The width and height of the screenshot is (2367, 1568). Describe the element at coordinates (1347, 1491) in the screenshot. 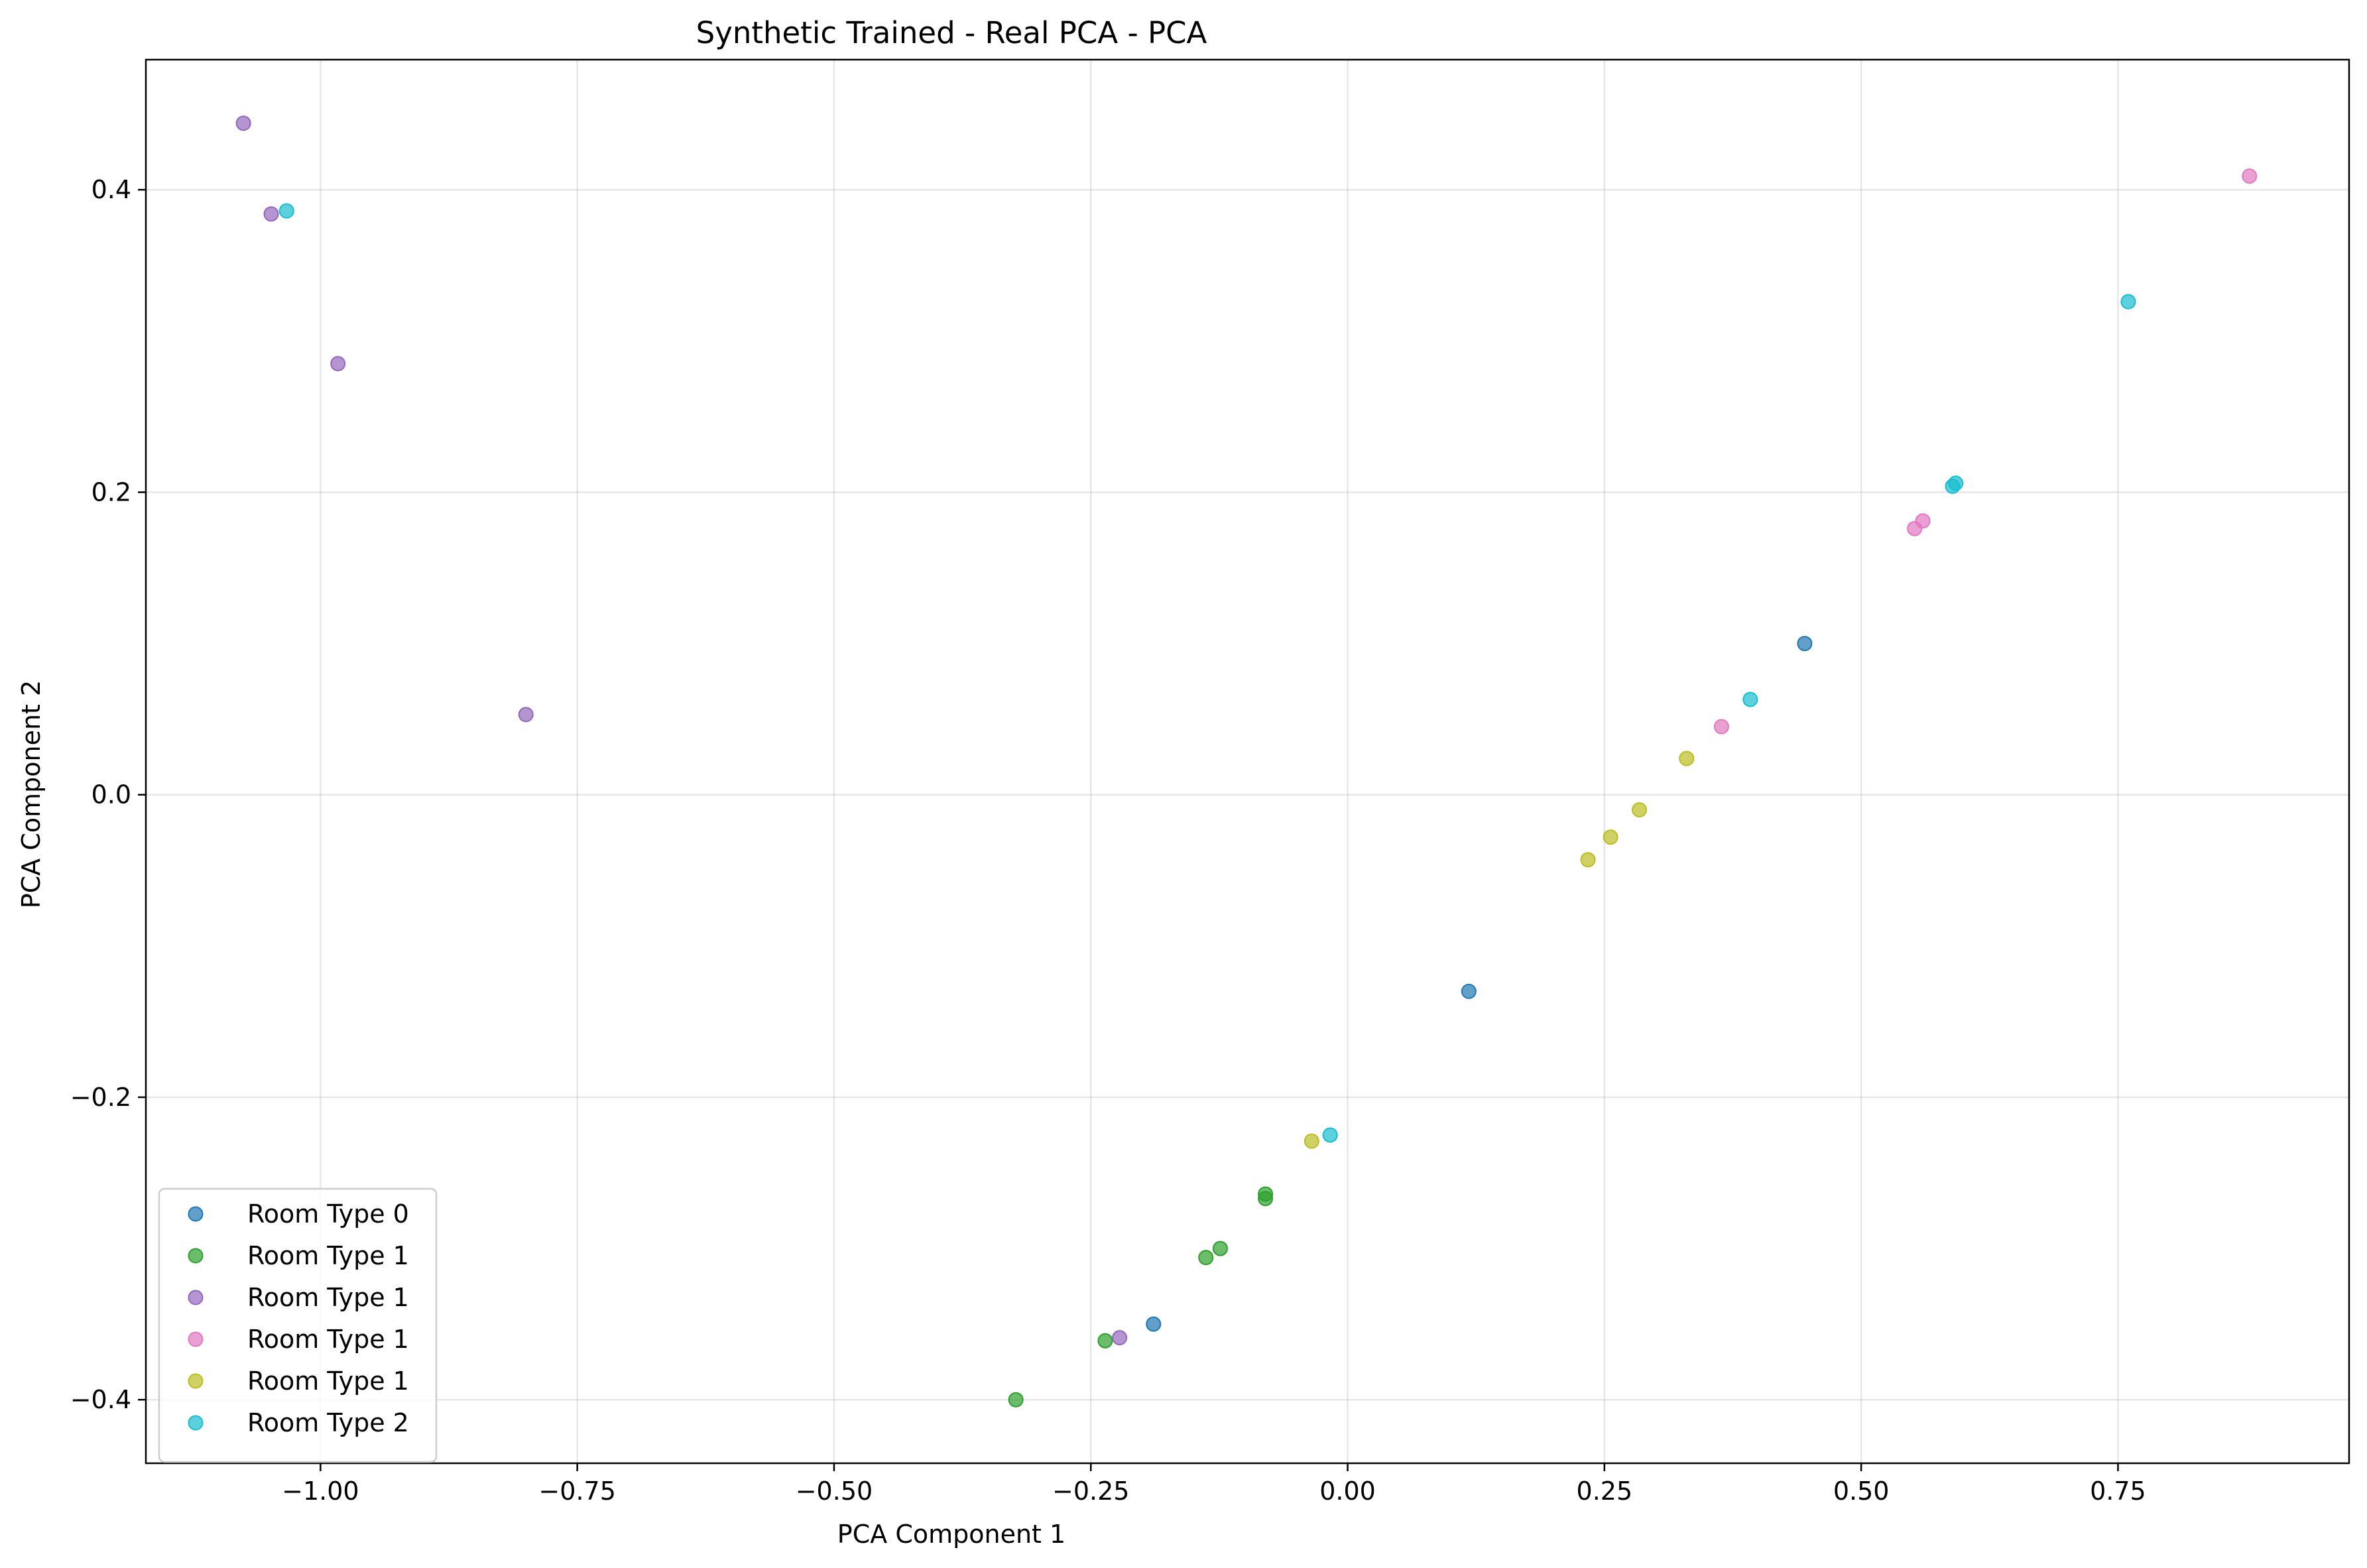

I see `x-tick-label: 0.00` at that location.